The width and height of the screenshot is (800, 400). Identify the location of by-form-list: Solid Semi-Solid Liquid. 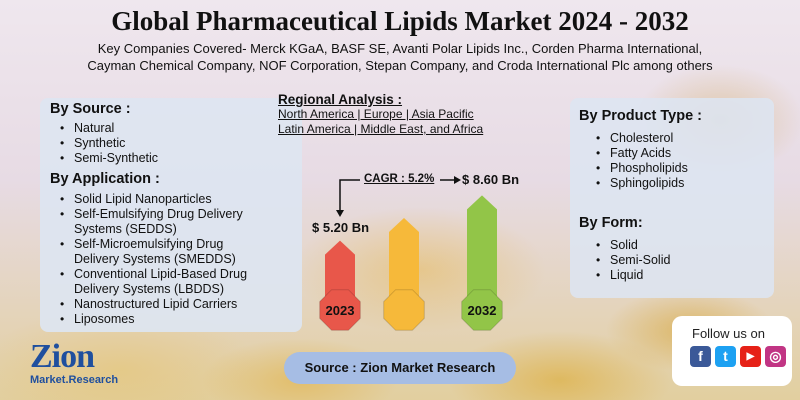
(628, 260).